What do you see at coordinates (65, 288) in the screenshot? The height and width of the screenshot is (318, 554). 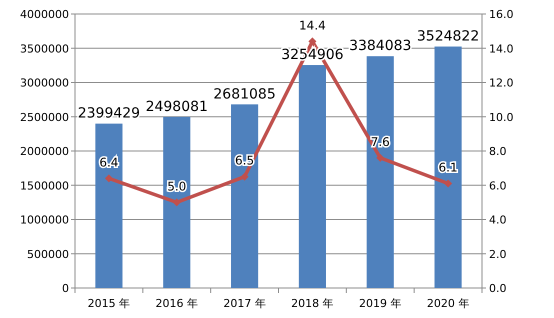 I see `ytick: 0` at bounding box center [65, 288].